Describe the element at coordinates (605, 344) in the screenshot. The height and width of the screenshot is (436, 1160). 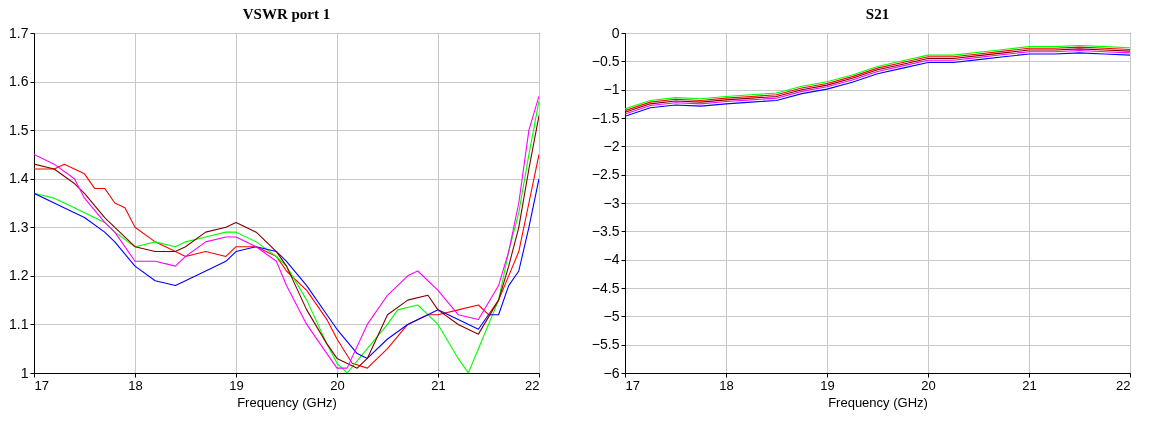
I see `y-tick-label: −5.5` at that location.